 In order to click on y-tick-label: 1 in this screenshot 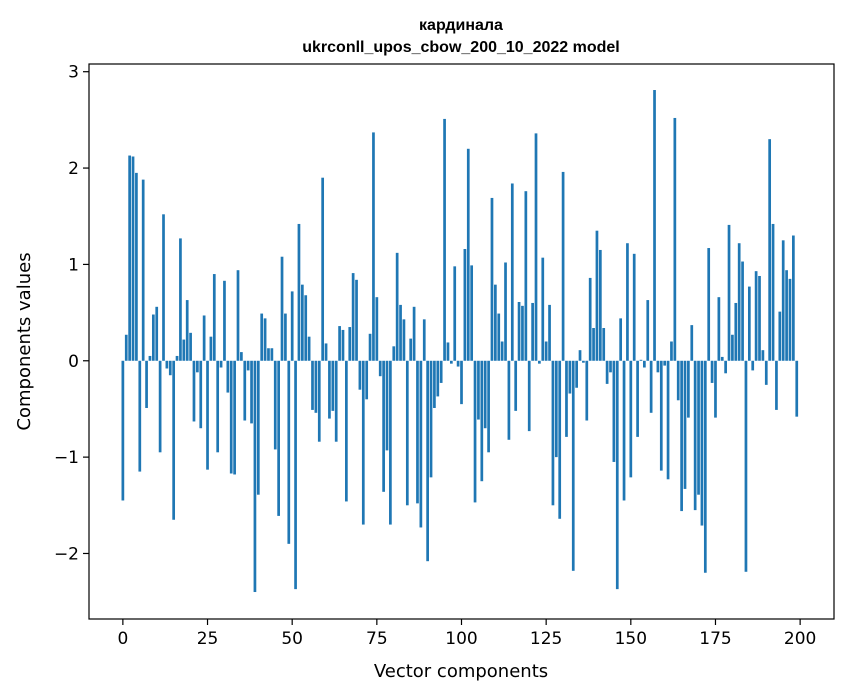, I will do `click(73, 265)`.